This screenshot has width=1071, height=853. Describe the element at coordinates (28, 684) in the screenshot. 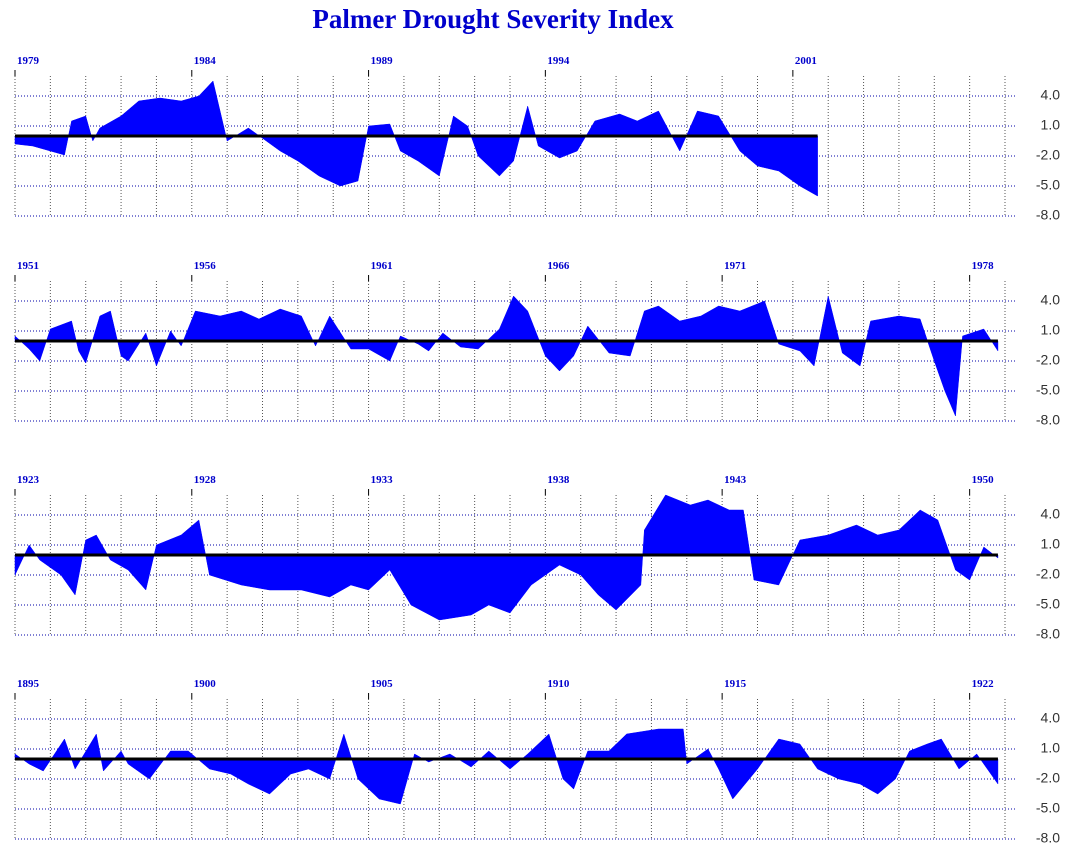

I see `x-tick-label: 1895` at that location.